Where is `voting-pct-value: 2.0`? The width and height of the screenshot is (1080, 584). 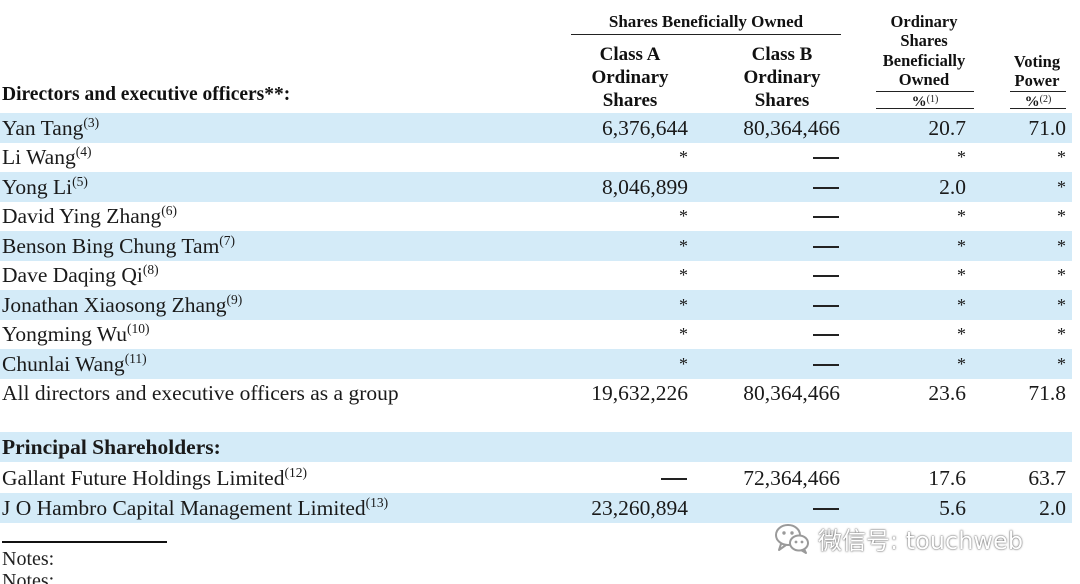
voting-pct-value: 2.0 is located at coordinates (1052, 508).